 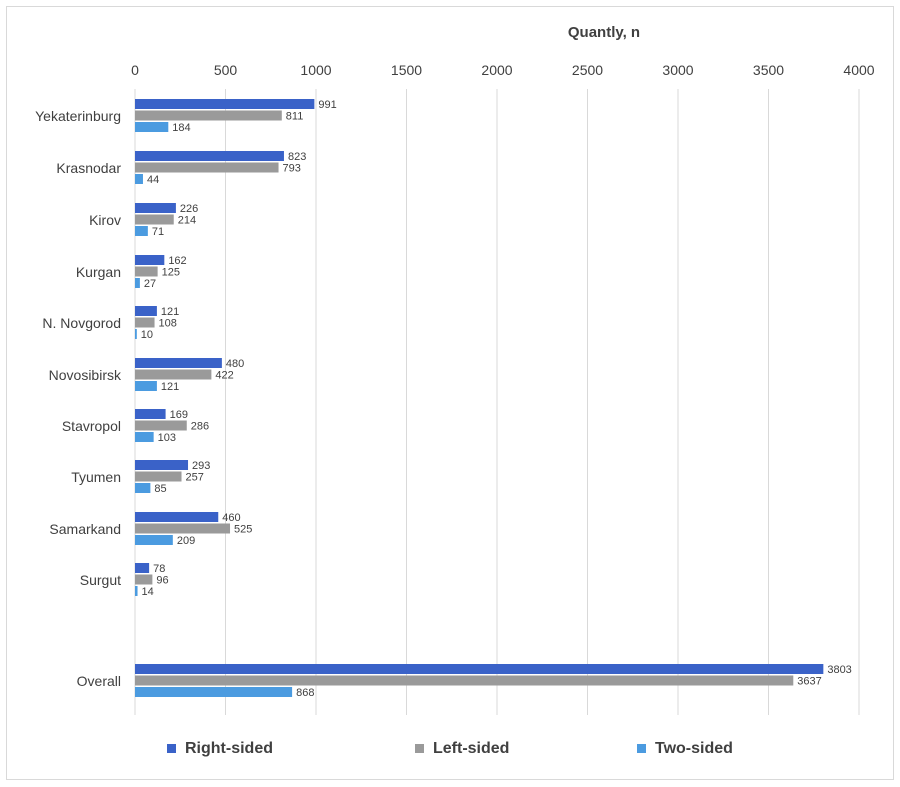 I want to click on category-label: Novosibirsk, so click(x=85, y=375).